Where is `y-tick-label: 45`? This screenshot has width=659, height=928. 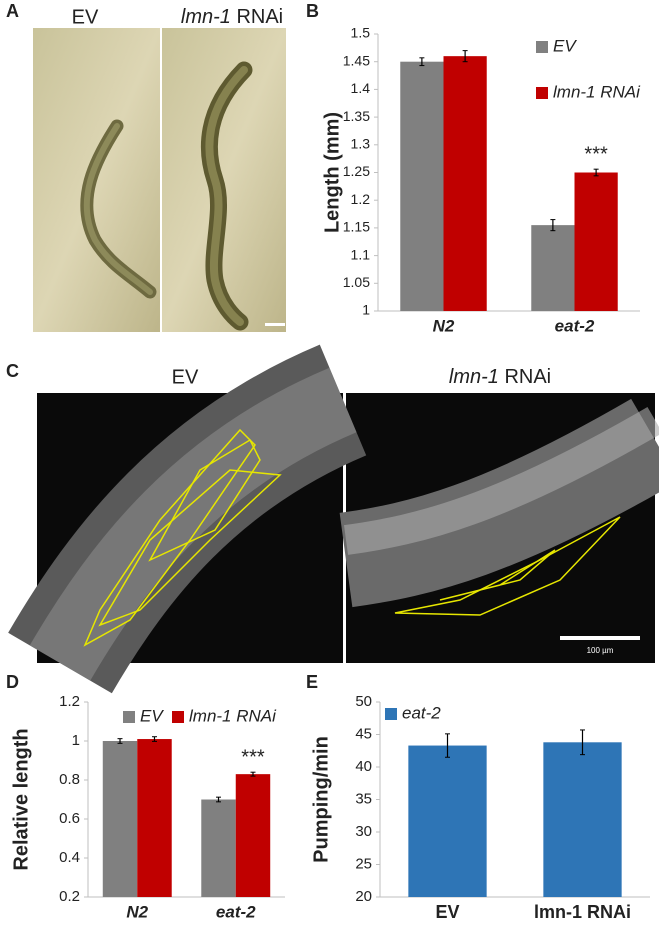
y-tick-label: 45 is located at coordinates (363, 733).